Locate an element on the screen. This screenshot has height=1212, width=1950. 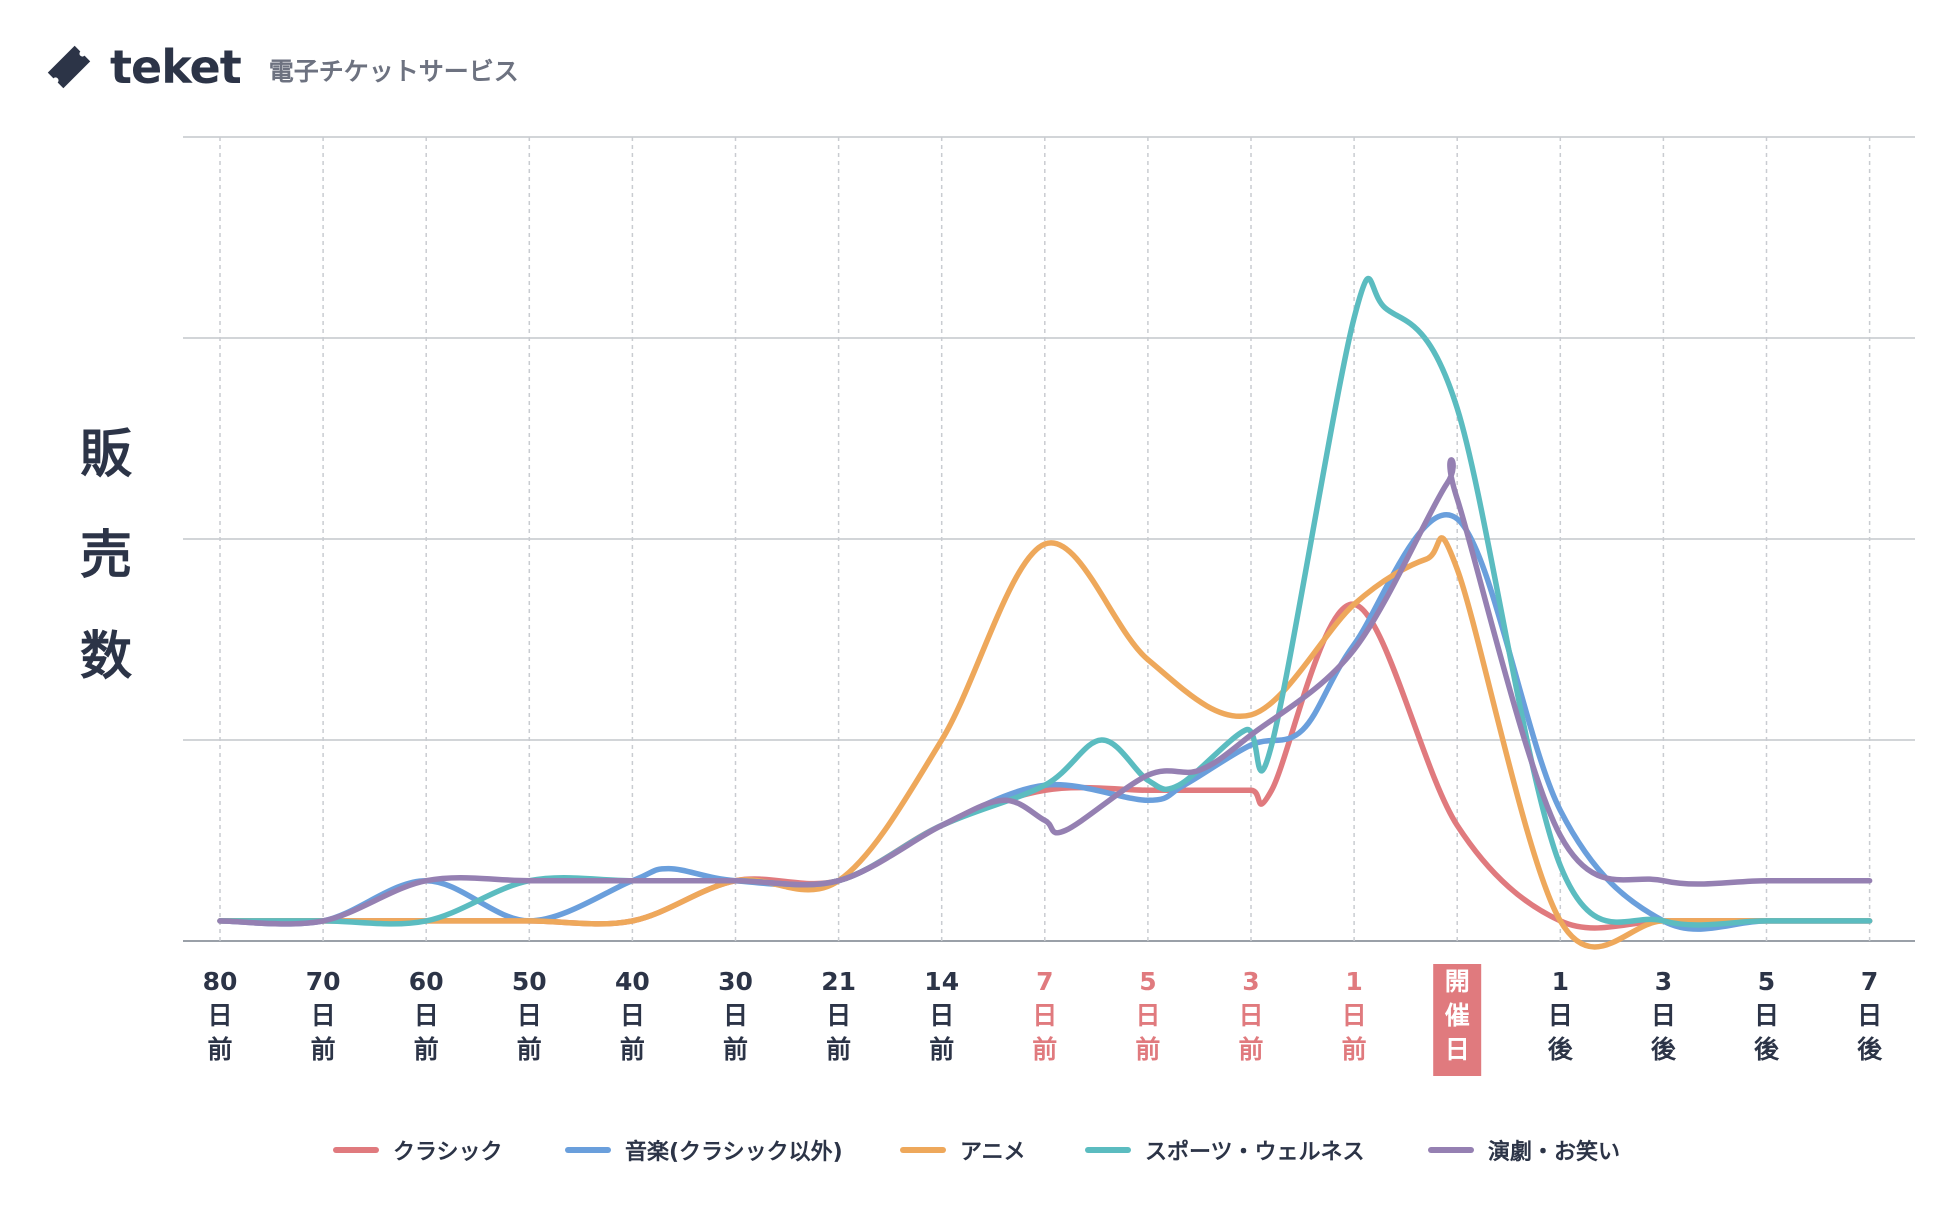
x-tick-label: 30 日前 is located at coordinates (735, 1015).